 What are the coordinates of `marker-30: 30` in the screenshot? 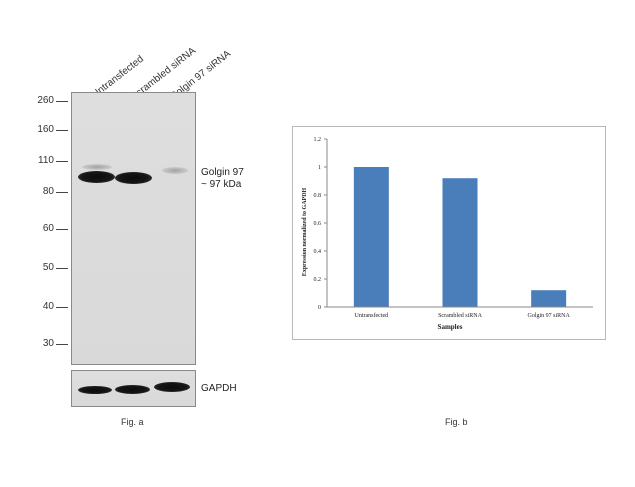 It's located at (48, 343).